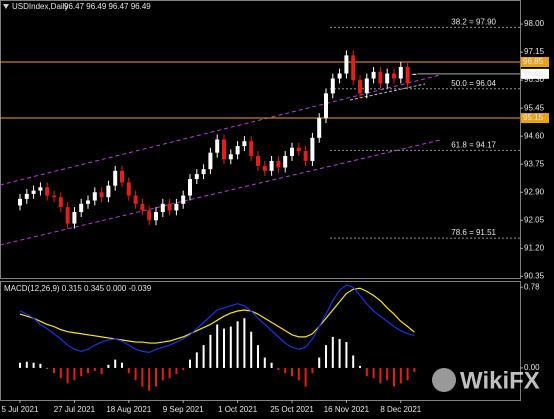 The image size is (554, 419). What do you see at coordinates (534, 135) in the screenshot?
I see `y-tick-label: 94.60` at bounding box center [534, 135].